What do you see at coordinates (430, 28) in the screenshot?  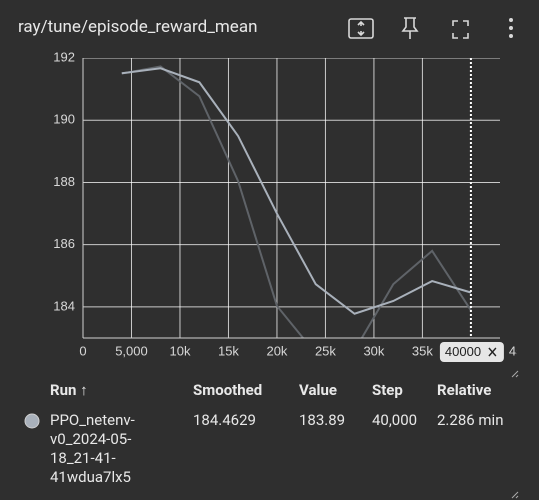 I see `toolbar` at bounding box center [430, 28].